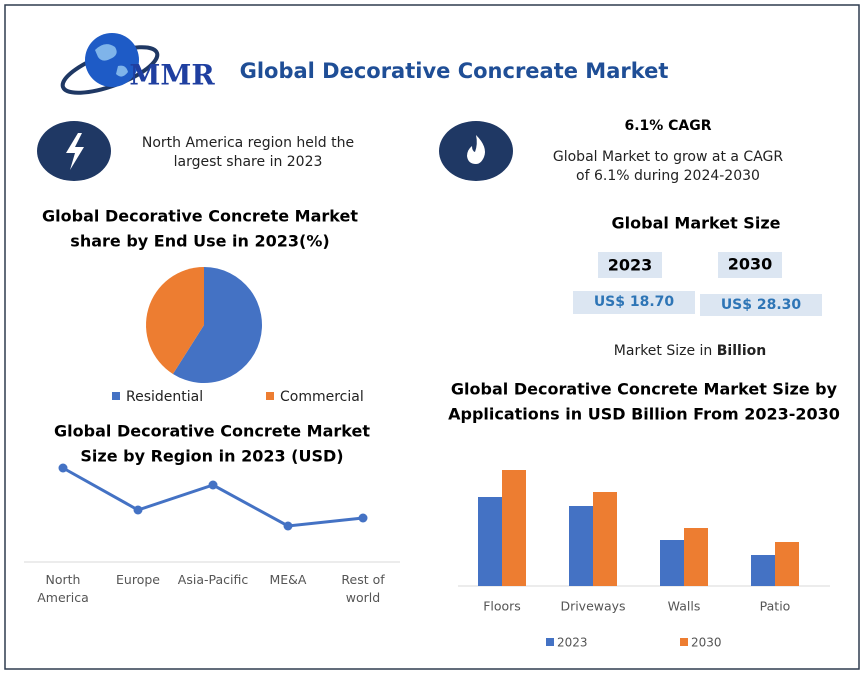 This screenshot has height=675, width=865. Describe the element at coordinates (775, 606) in the screenshot. I see `x-tick-label: Patio` at that location.